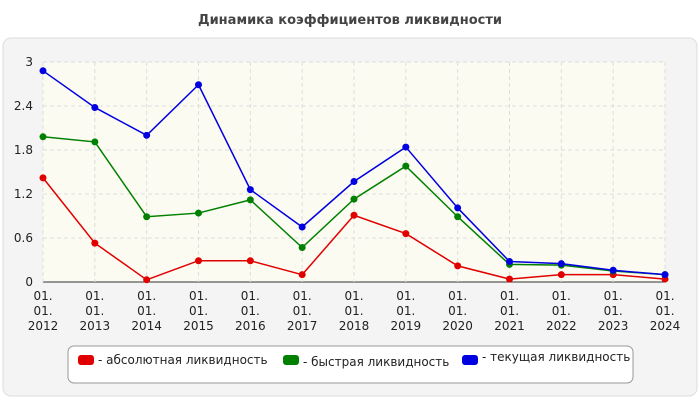 This screenshot has width=700, height=400. What do you see at coordinates (198, 311) in the screenshot?
I see `x-tick-label: 01. 01. 2015` at bounding box center [198, 311].